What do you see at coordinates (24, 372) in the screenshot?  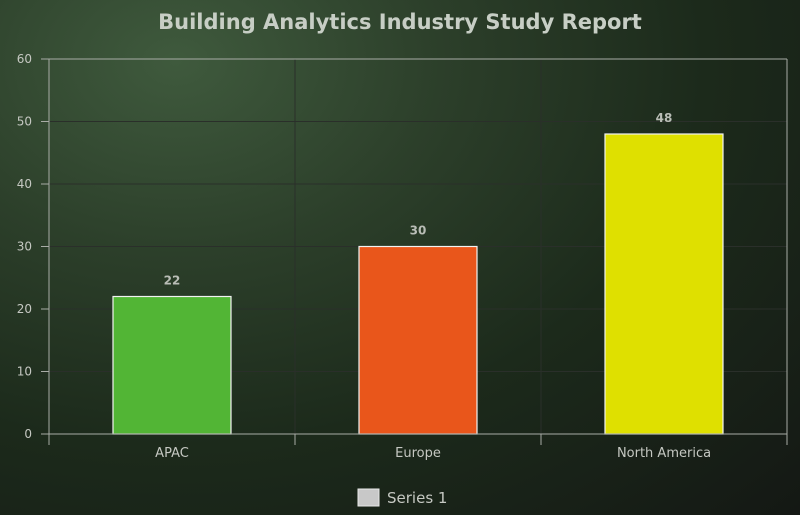 I see `y-tick-label: 10` at bounding box center [24, 372].